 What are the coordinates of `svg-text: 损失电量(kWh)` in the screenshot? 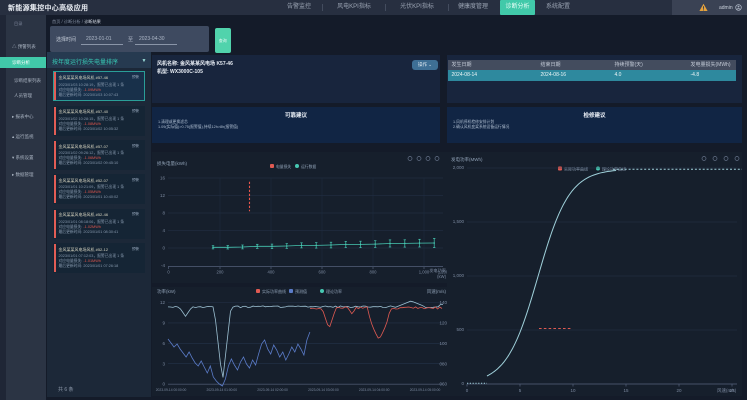 It's located at (172, 163).